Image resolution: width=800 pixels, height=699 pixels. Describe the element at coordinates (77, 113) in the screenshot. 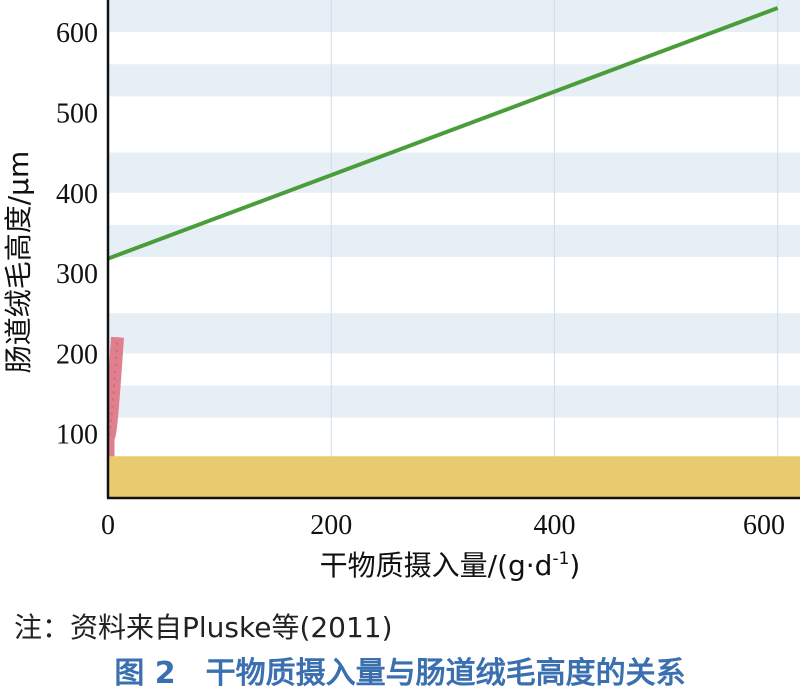

I see `y-tick-label: 500` at that location.